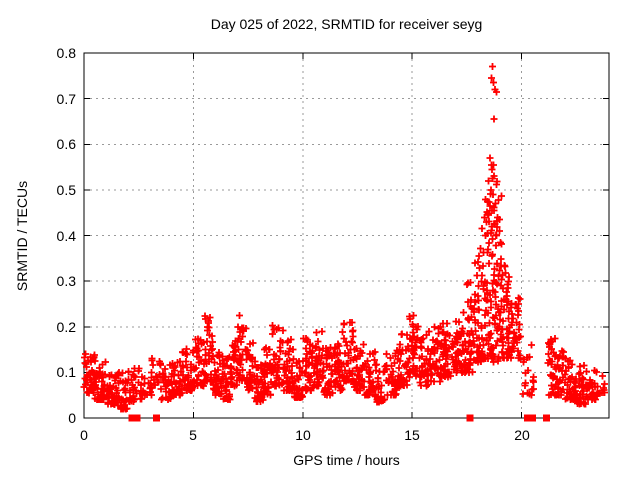 This screenshot has width=640, height=480. What do you see at coordinates (346, 460) in the screenshot?
I see `x-axis-label: GPS time / hours` at bounding box center [346, 460].